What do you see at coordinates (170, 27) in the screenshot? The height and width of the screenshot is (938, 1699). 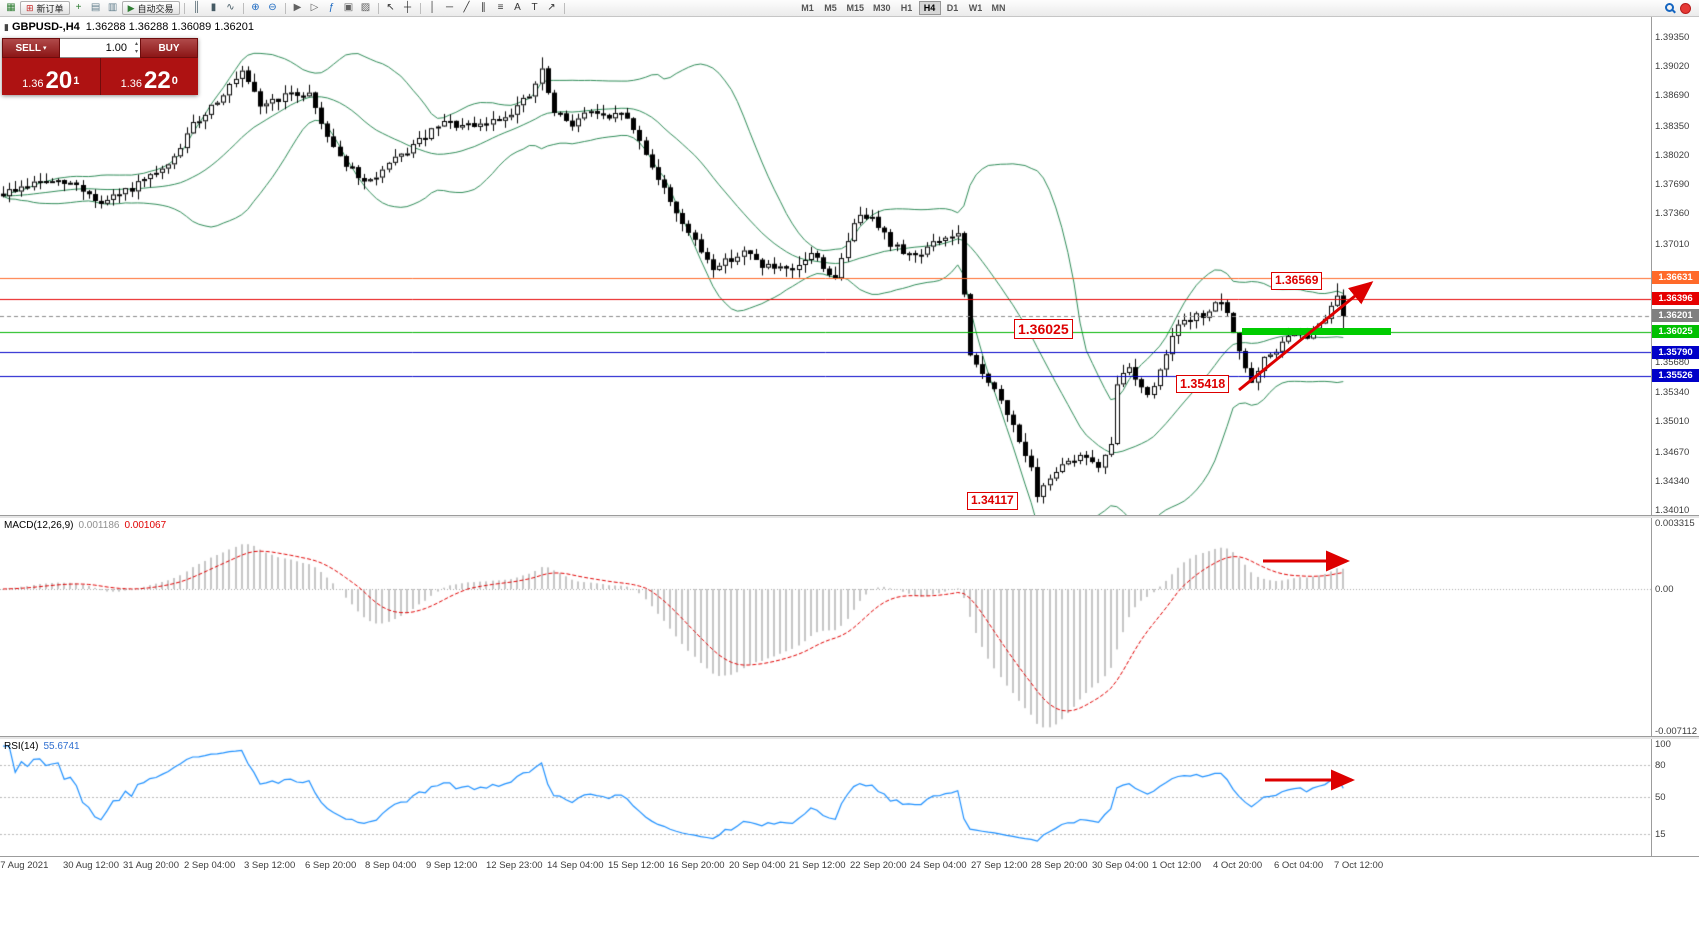 I see `ohlc-values: 1.36288 1.36288 1.36089 1.36201` at bounding box center [170, 27].